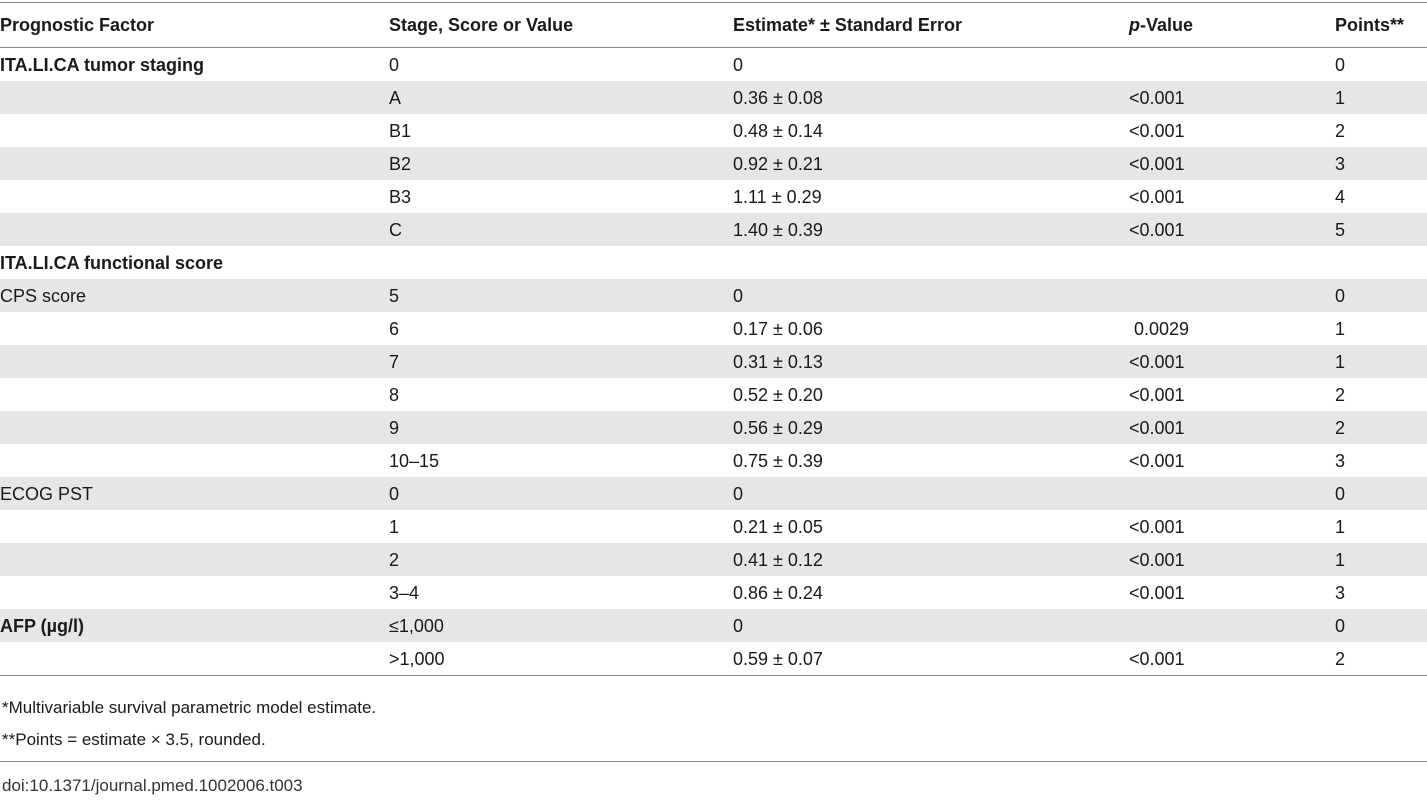 This screenshot has height=800, width=1427. I want to click on table-row: 10–15 0.75 ± 0.39 <0.001 3, so click(713, 460).